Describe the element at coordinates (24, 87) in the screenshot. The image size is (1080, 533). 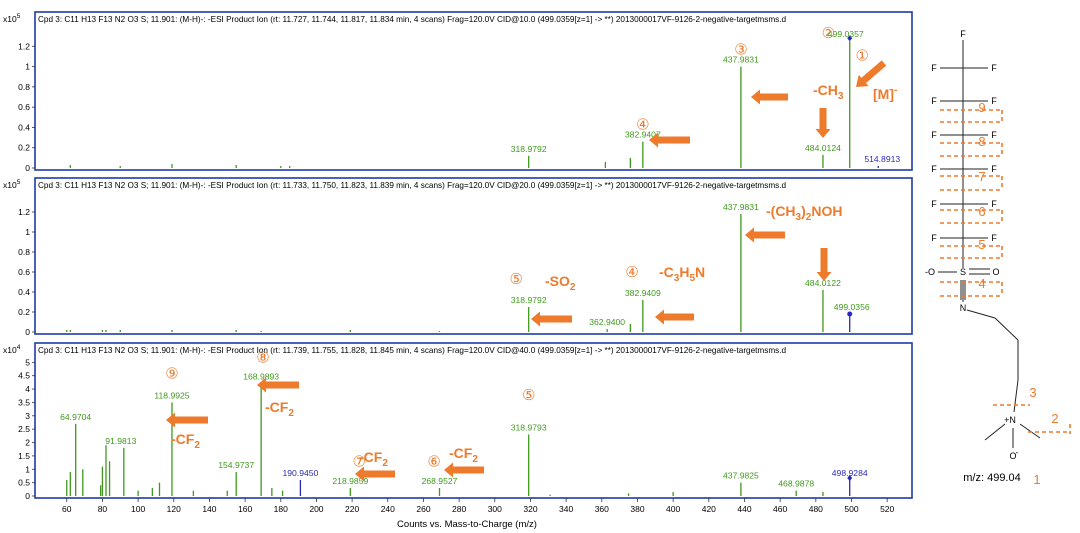
I see `y-tick-label: 0.8` at that location.